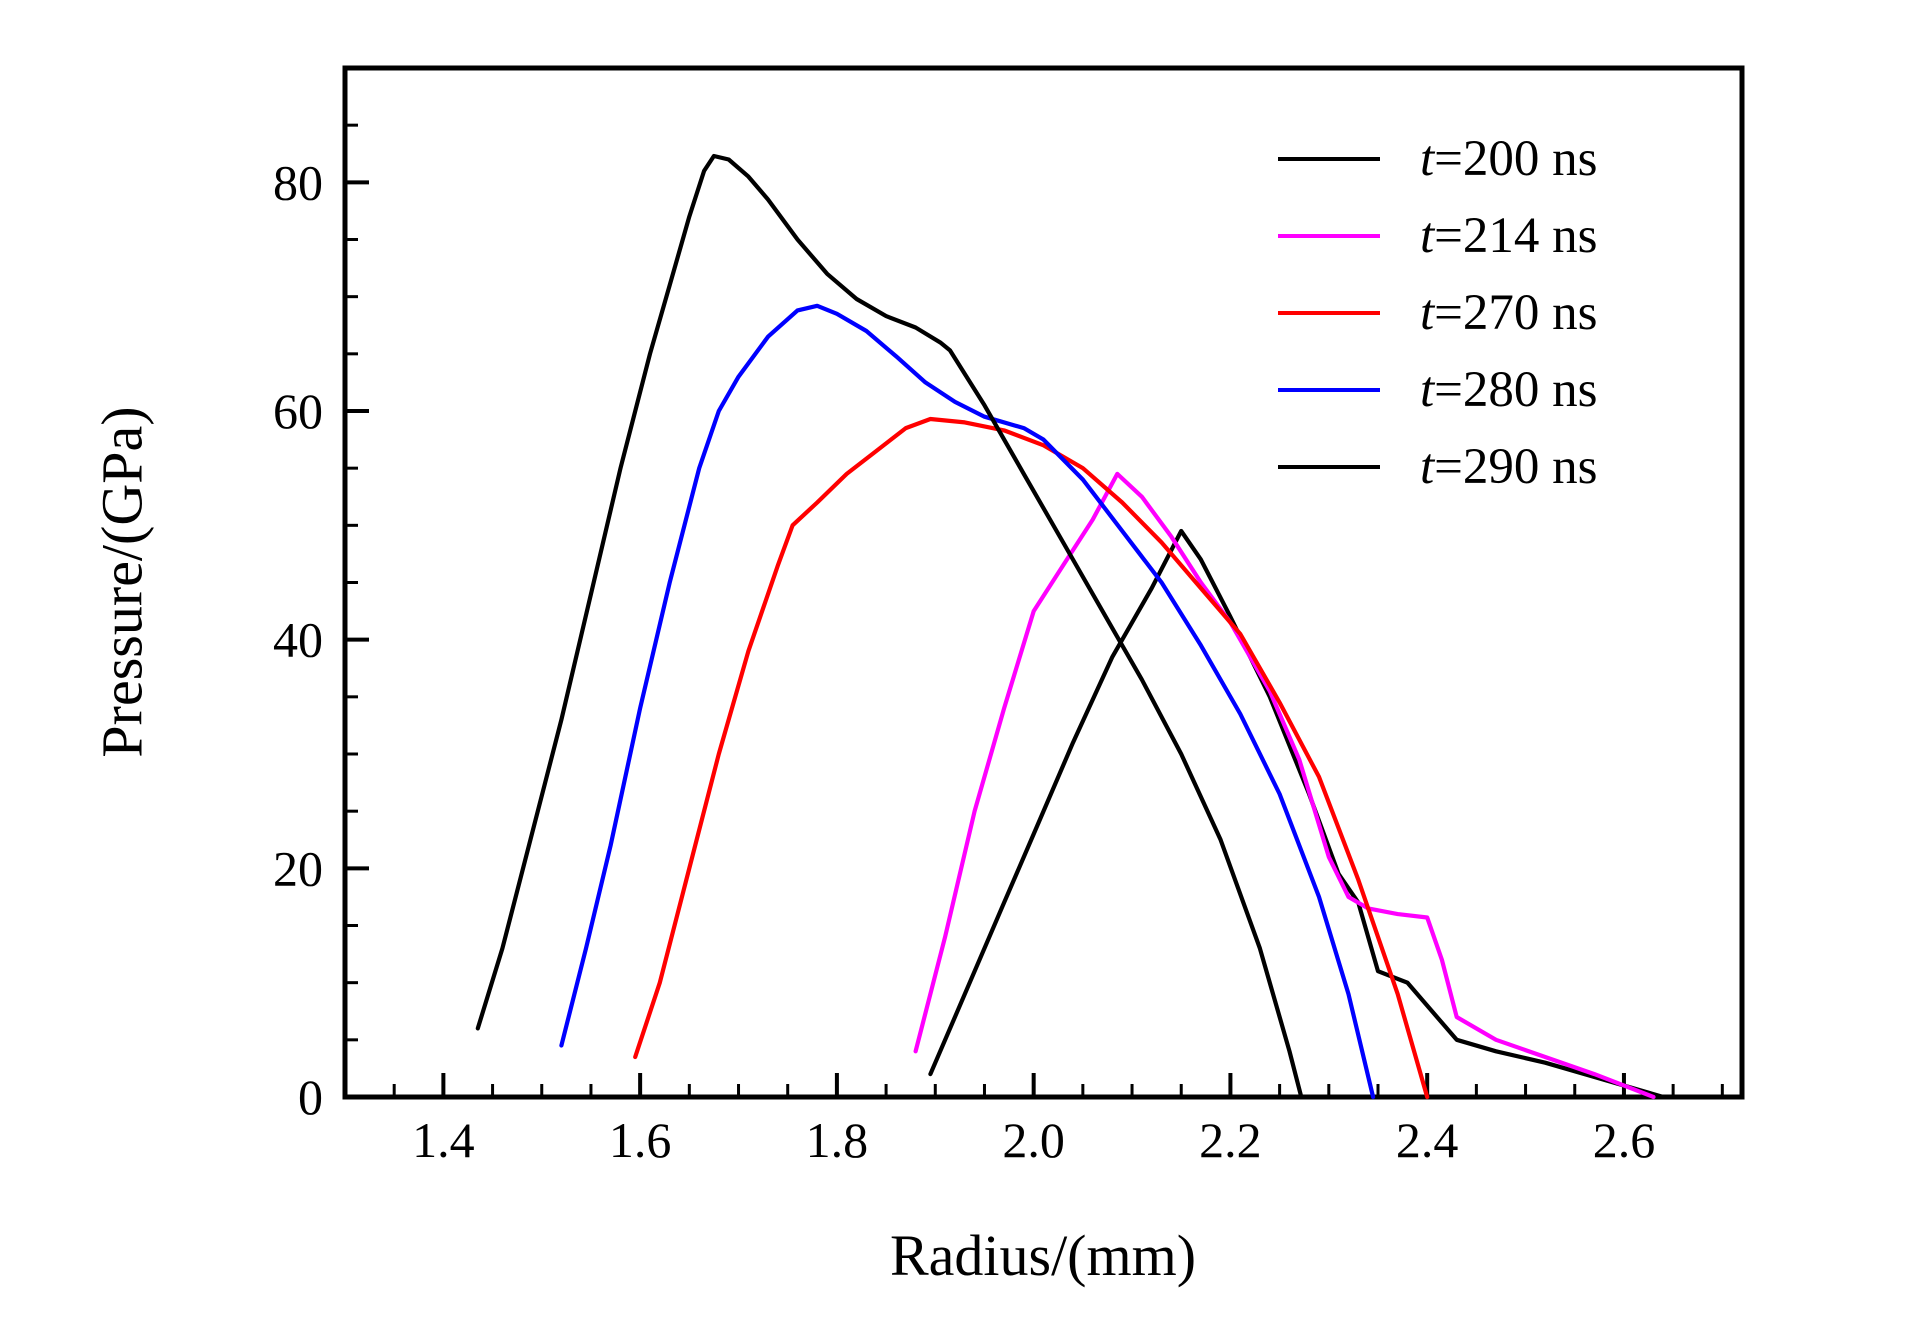 The width and height of the screenshot is (1923, 1342). What do you see at coordinates (298, 640) in the screenshot?
I see `y-tick-label: 40` at bounding box center [298, 640].